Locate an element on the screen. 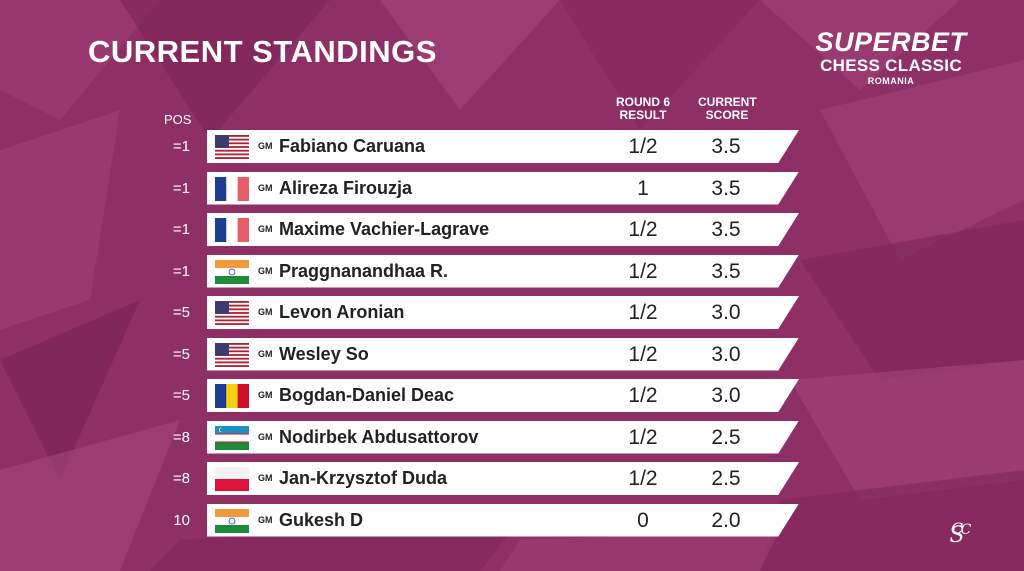 This screenshot has width=1024, height=571. table-row: GM Fabiano Caruana 1/2 3.5 is located at coordinates (503, 146).